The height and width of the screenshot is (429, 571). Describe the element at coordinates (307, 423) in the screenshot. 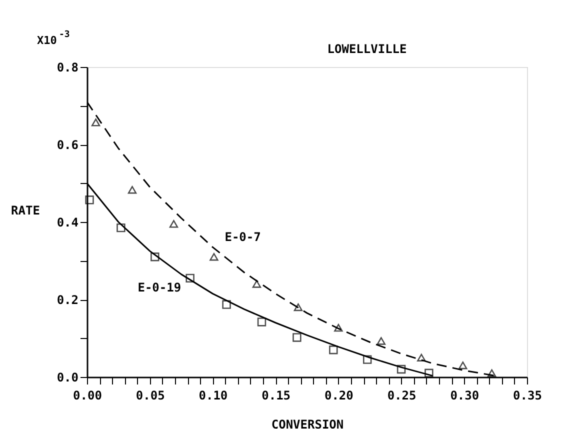

I see `x-axis-title: CONVERSION` at that location.